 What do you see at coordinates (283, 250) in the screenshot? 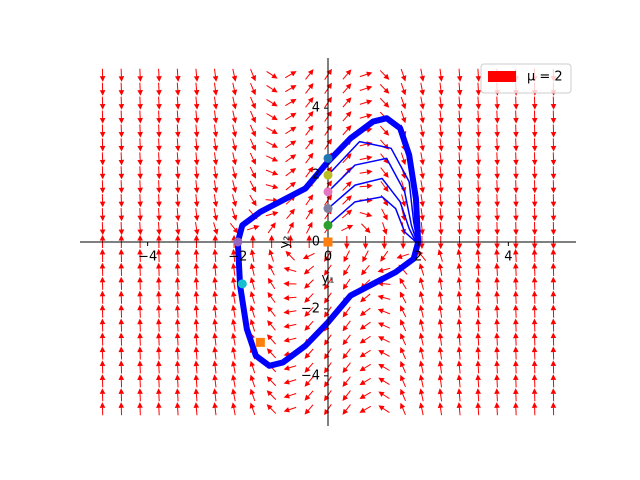
I see `markers` at bounding box center [283, 250].